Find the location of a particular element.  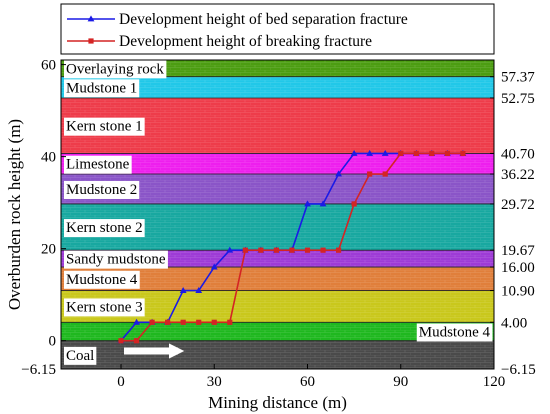

layer-label: Mudstone 2 is located at coordinates (101, 190).